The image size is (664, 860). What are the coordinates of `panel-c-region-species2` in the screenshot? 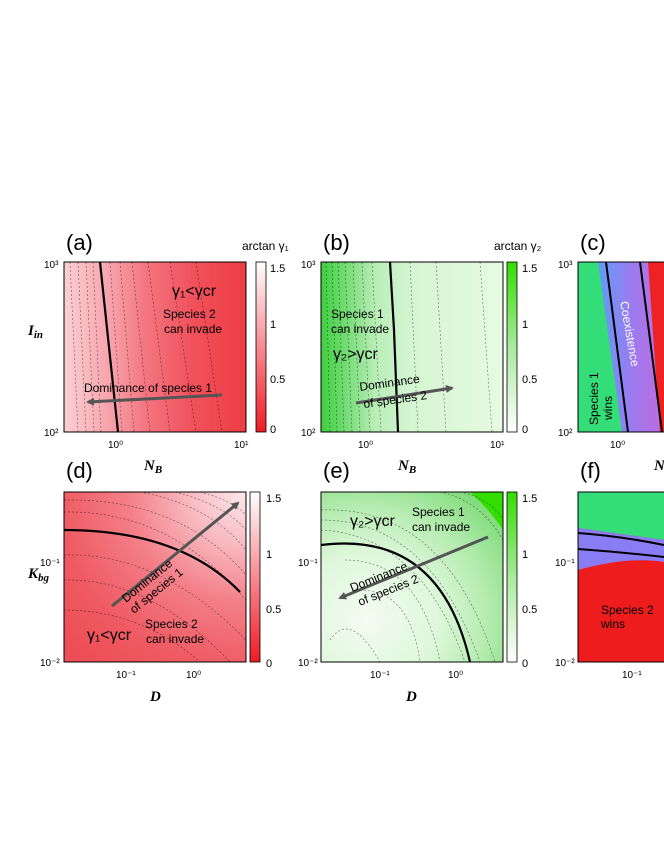 It's located at (656, 347).